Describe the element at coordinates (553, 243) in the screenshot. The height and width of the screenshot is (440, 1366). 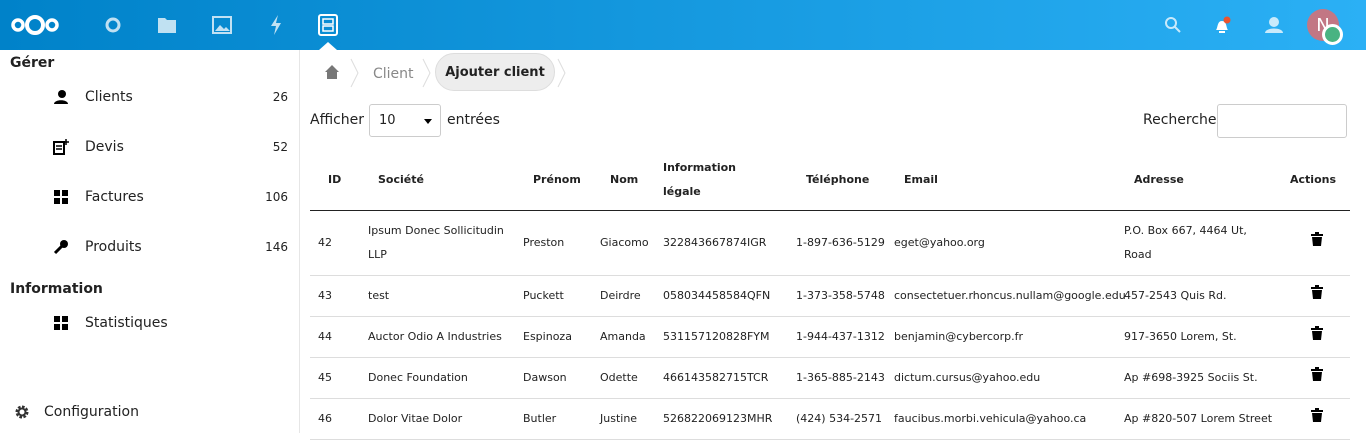
I see `table-cell: Preston` at that location.